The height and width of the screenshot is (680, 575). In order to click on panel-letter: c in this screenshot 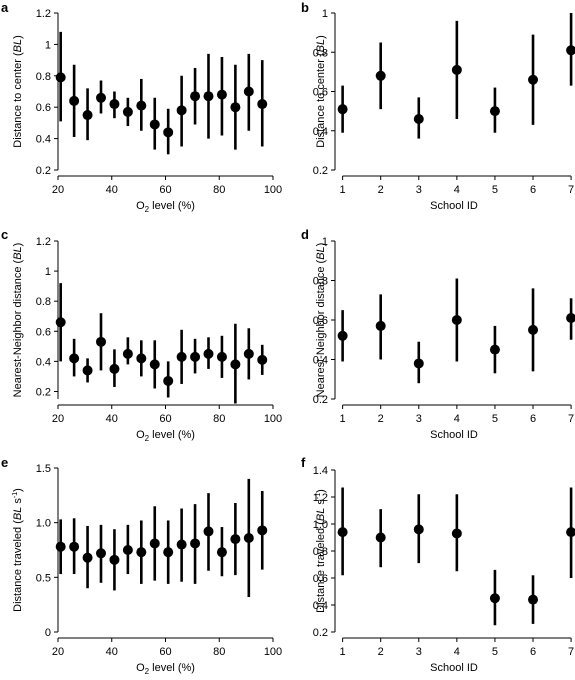, I will do `click(4, 234)`.